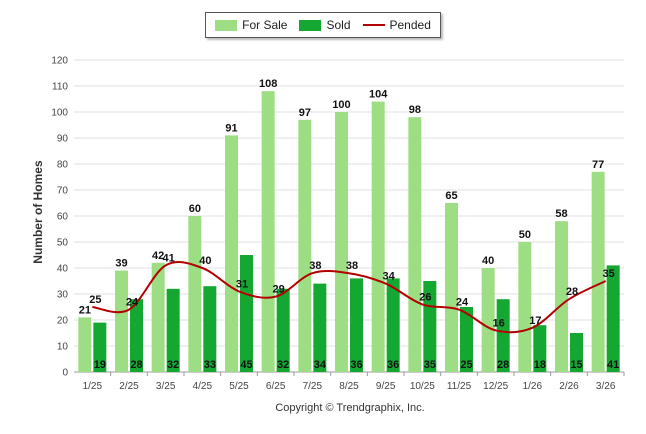 The height and width of the screenshot is (434, 646). What do you see at coordinates (63, 191) in the screenshot?
I see `y-tick-label: 70` at bounding box center [63, 191].